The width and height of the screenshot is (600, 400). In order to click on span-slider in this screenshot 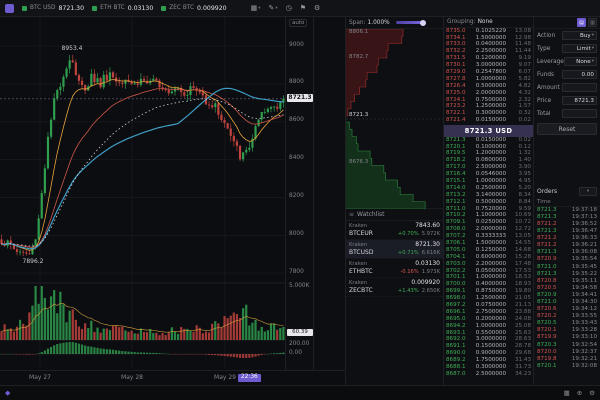, I will do `click(410, 22)`.